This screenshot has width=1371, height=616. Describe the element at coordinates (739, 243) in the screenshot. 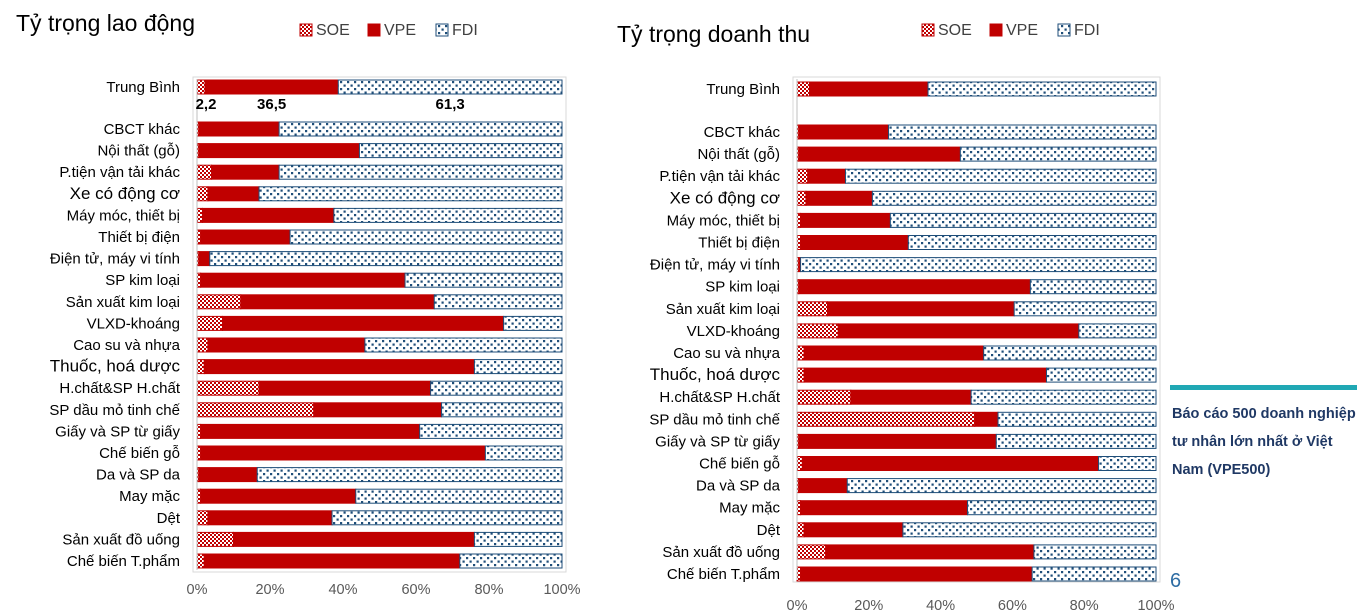

I see `category-label: Thiết bị điện` at that location.